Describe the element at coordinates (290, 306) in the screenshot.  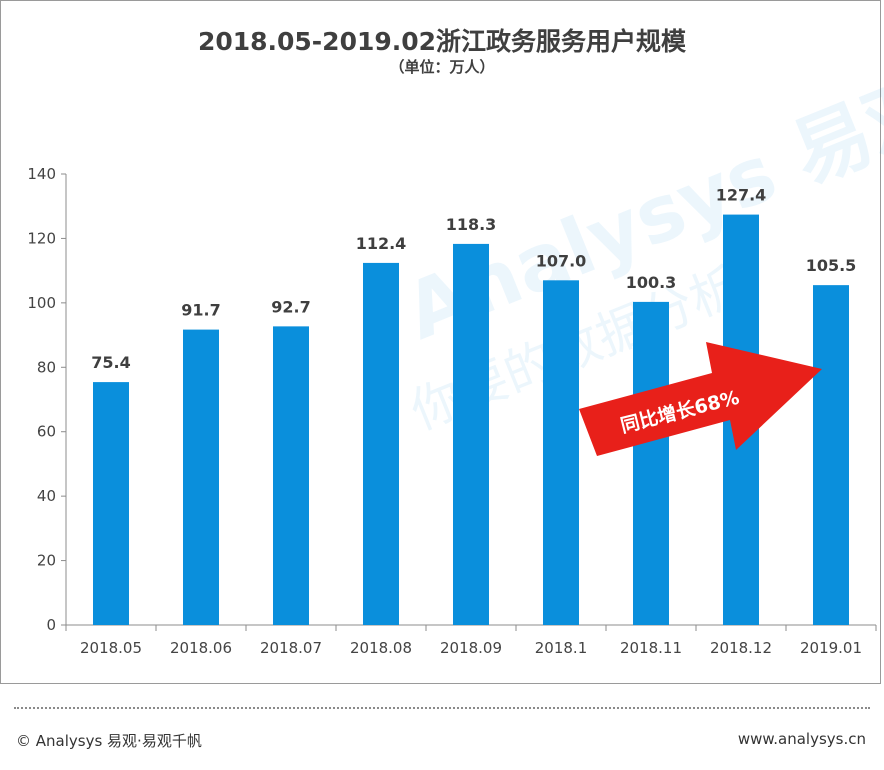
I see `data-label: 92.7` at that location.